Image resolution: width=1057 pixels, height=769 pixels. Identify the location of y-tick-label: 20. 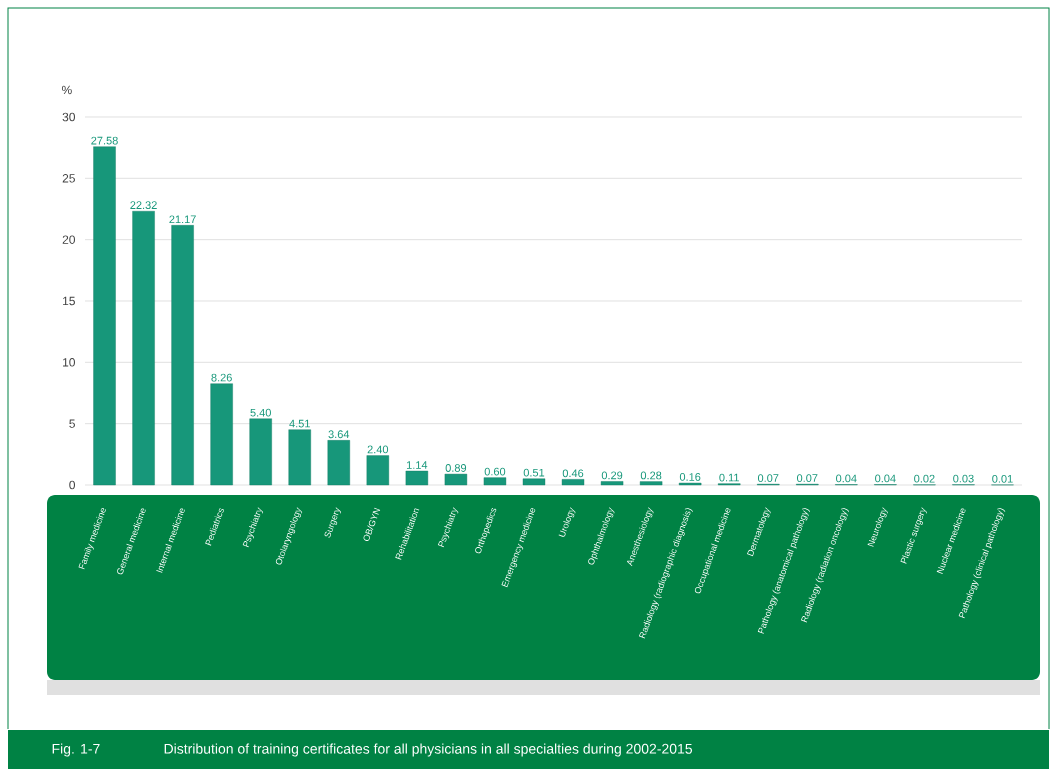
(69, 239).